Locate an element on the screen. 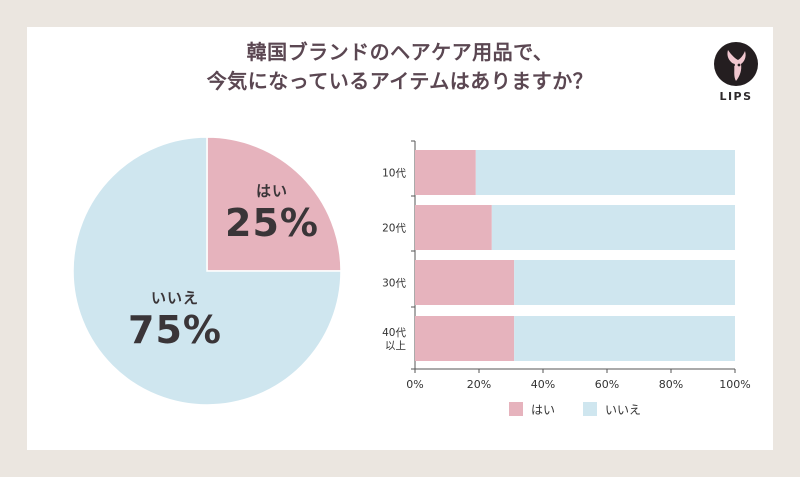 This screenshot has width=800, height=477. category-label-0: 10代 is located at coordinates (394, 174).